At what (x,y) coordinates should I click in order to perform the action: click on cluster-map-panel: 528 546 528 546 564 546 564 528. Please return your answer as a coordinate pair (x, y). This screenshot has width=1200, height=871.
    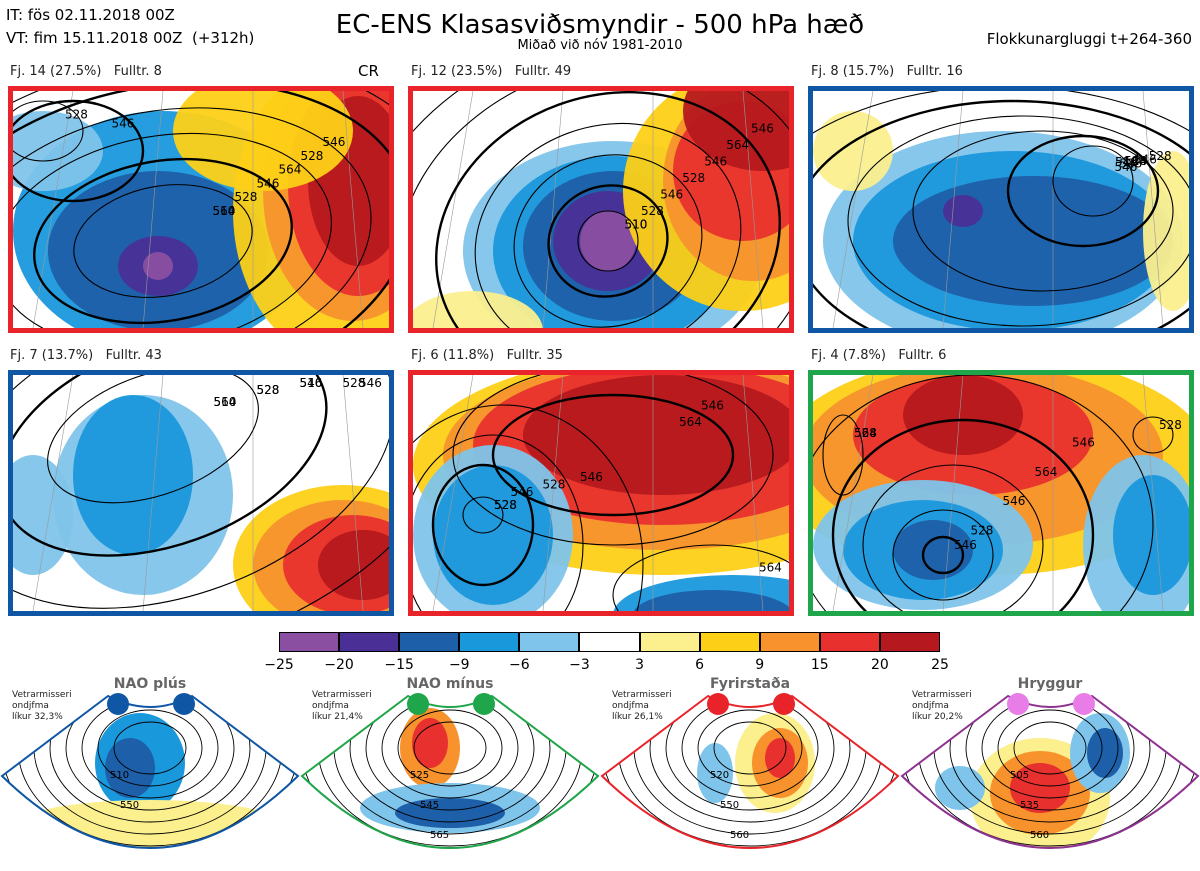
    Looking at the image, I should click on (601, 493).